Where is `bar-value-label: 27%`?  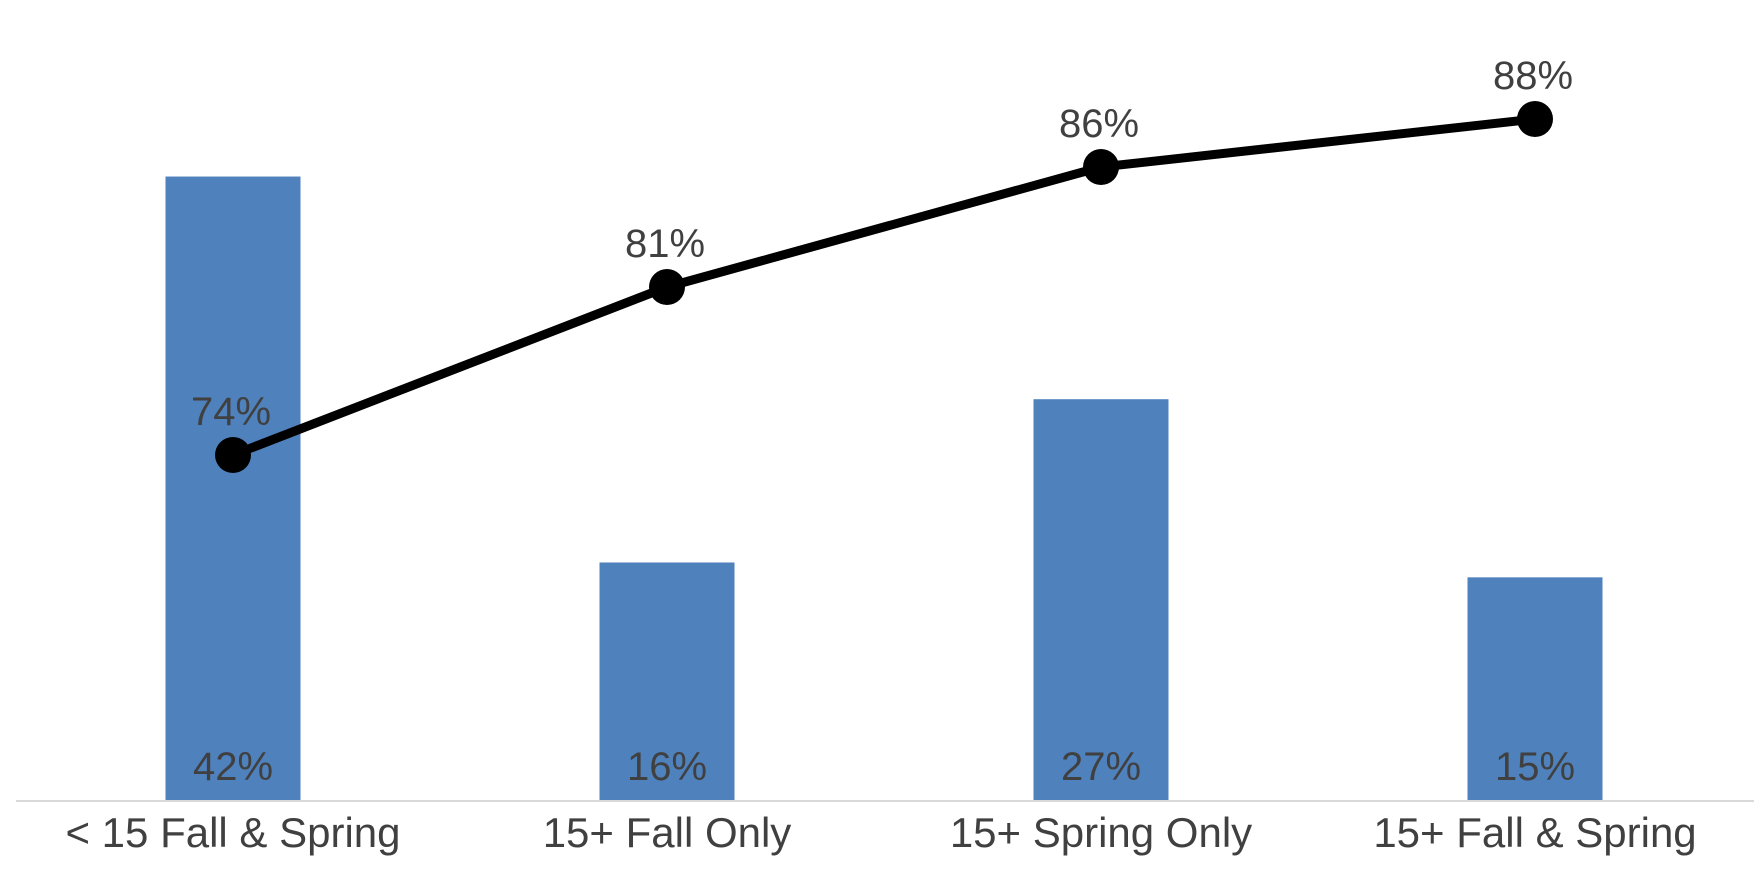 bar-value-label: 27% is located at coordinates (1101, 767).